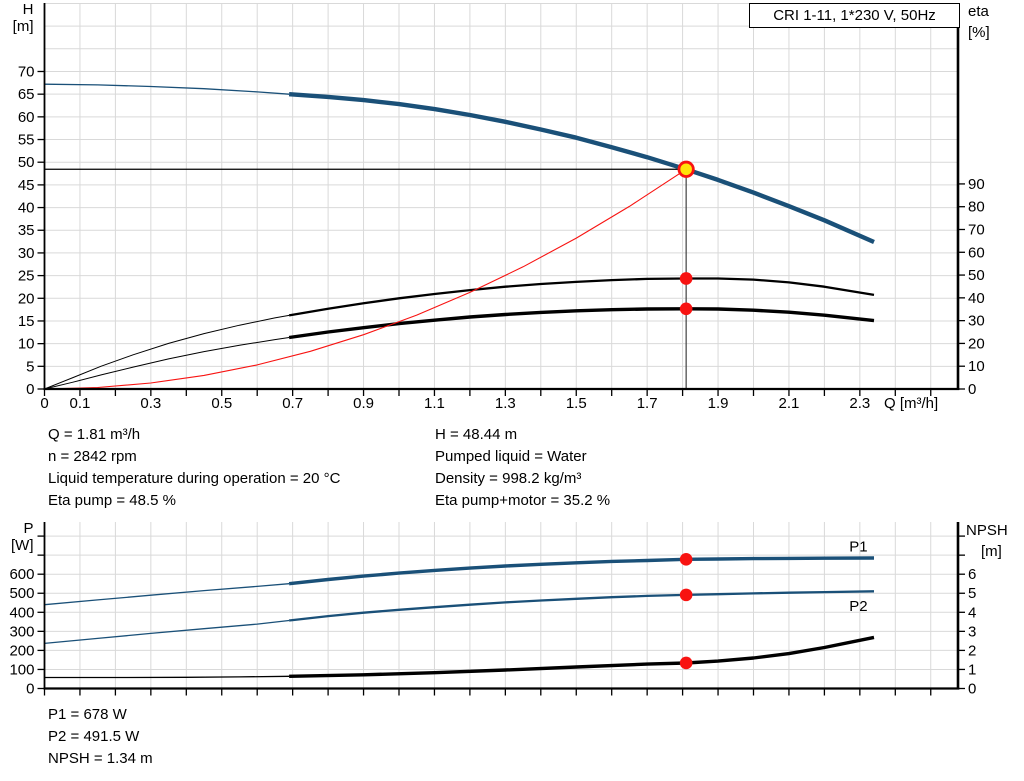 The width and height of the screenshot is (1024, 781). What do you see at coordinates (363, 403) in the screenshot?
I see `x-tick-label: 0.9` at bounding box center [363, 403].